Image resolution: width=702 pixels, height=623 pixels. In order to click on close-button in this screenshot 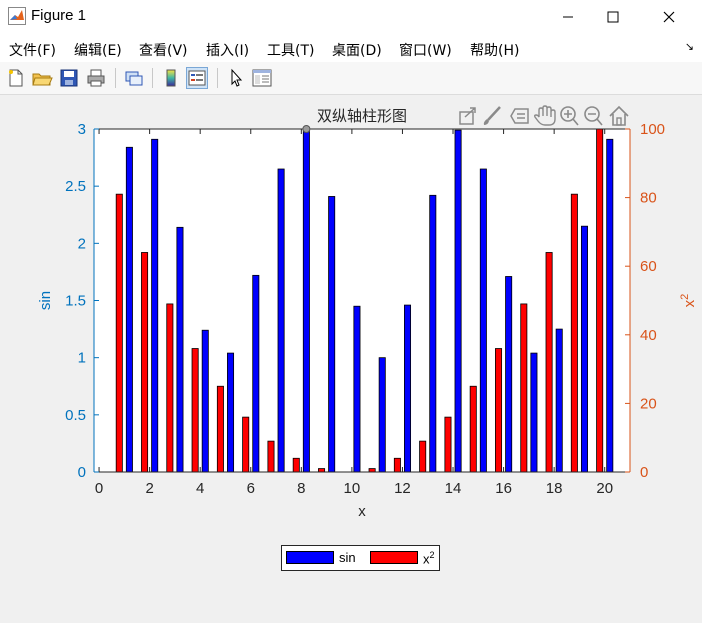, I will do `click(669, 17)`.